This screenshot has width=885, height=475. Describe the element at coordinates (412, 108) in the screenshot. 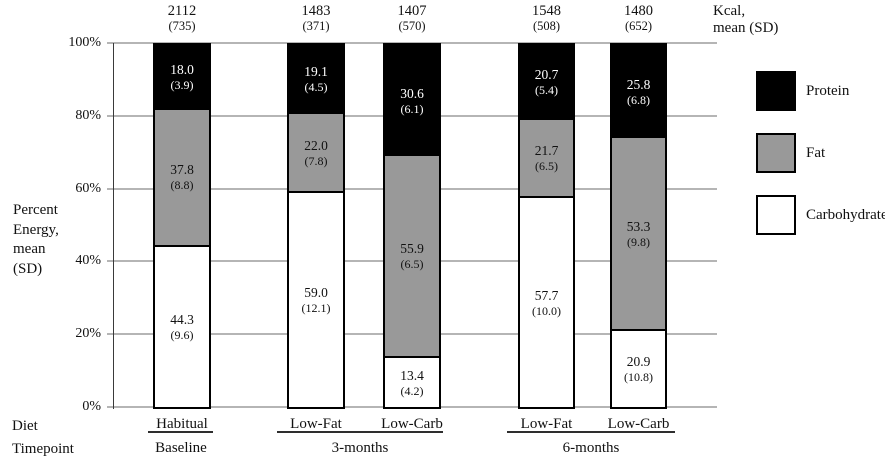

I see `segment-sd-value: (6.1)` at that location.